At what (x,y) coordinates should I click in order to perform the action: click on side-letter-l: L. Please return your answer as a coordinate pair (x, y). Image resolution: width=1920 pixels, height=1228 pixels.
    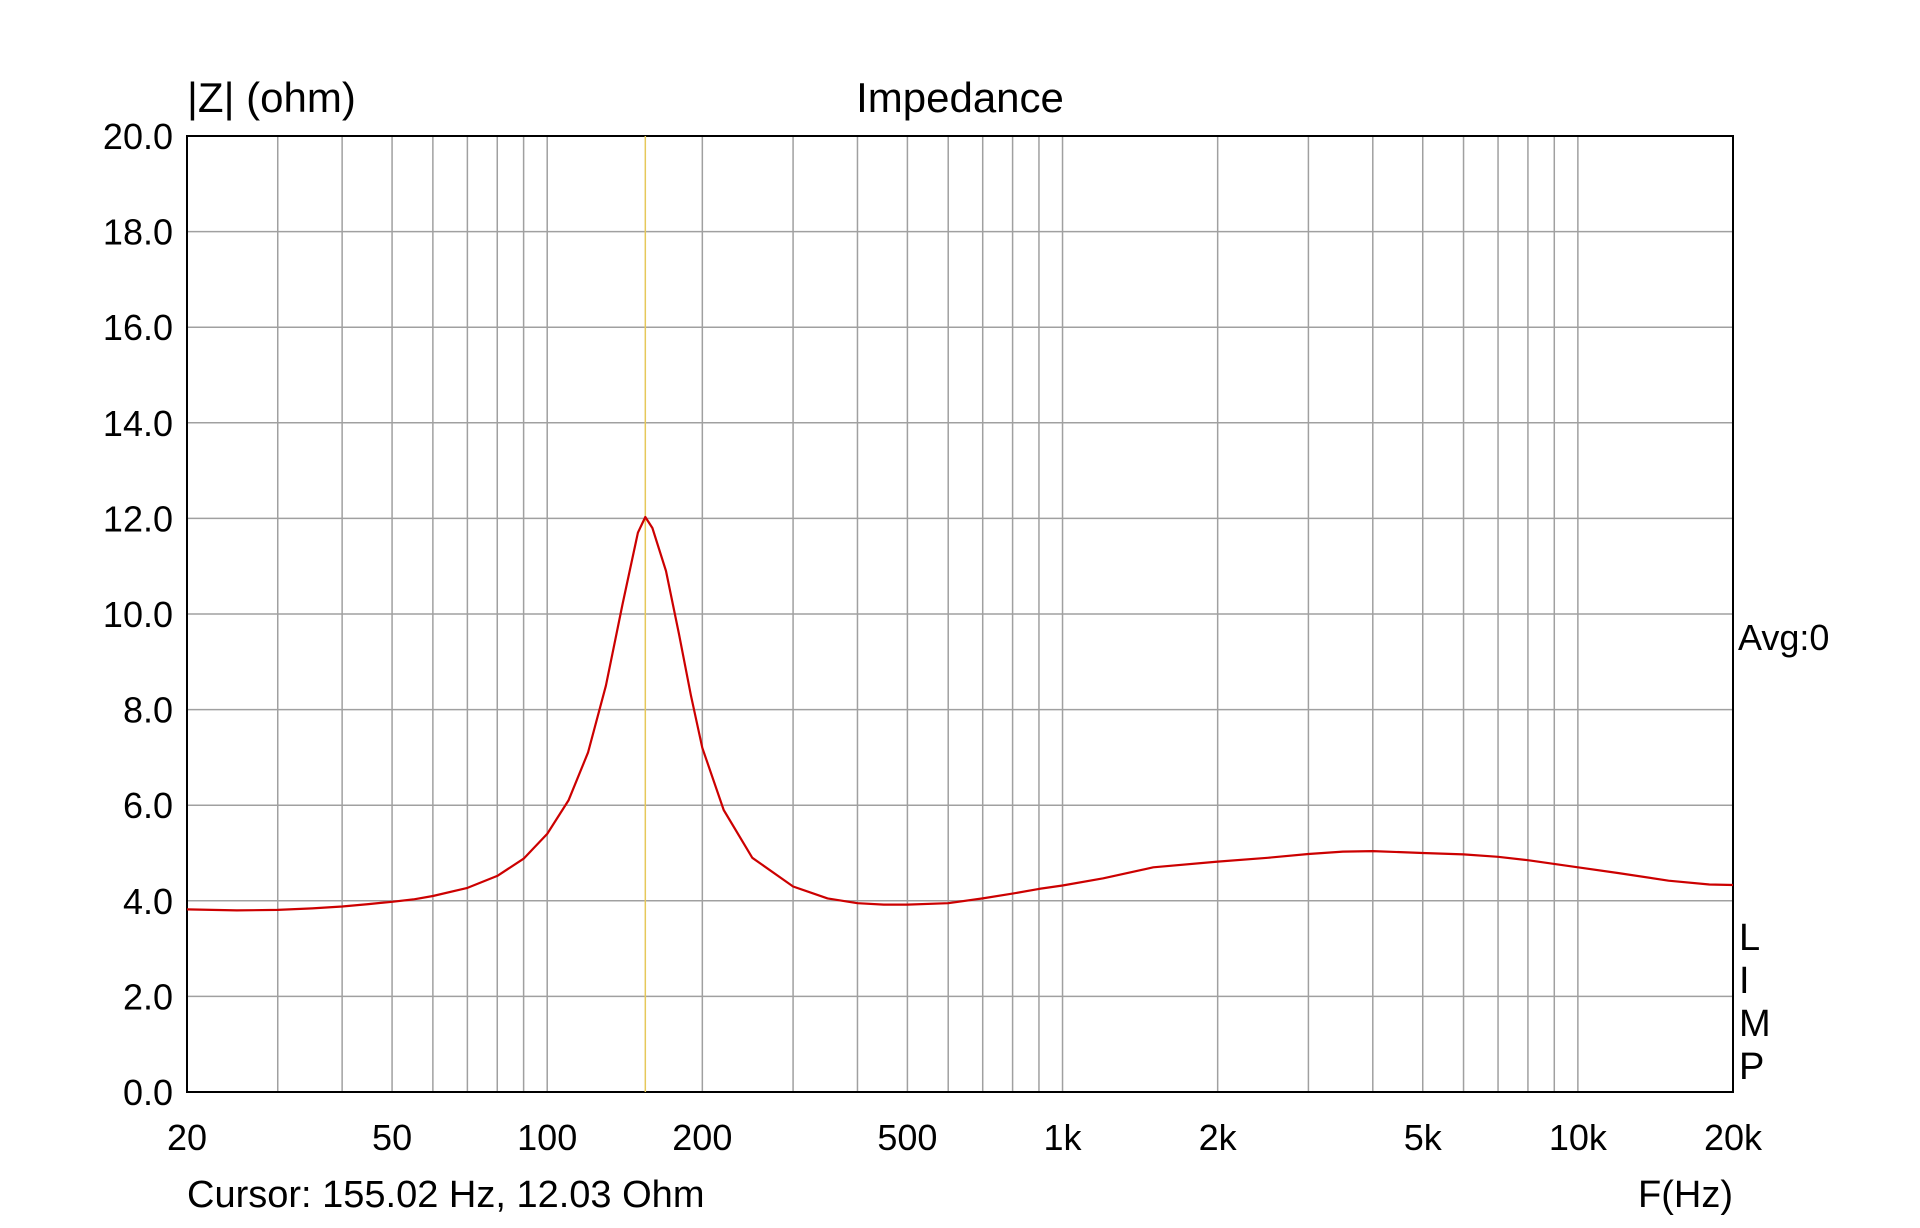
    Looking at the image, I should click on (1749, 938).